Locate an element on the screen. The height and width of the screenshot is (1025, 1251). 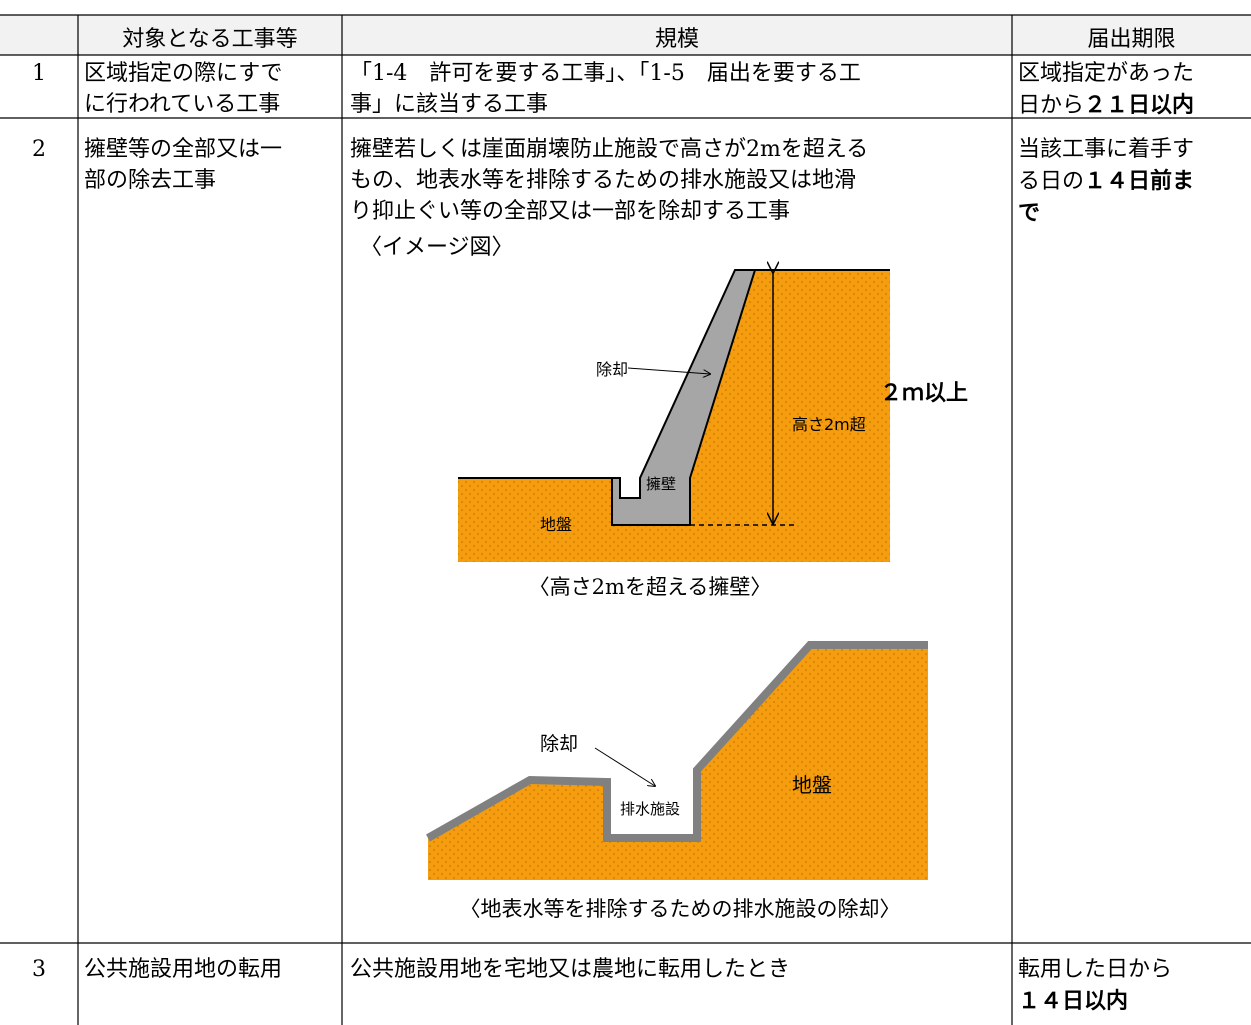
deadline-text: １４日以内 is located at coordinates (1073, 1001).